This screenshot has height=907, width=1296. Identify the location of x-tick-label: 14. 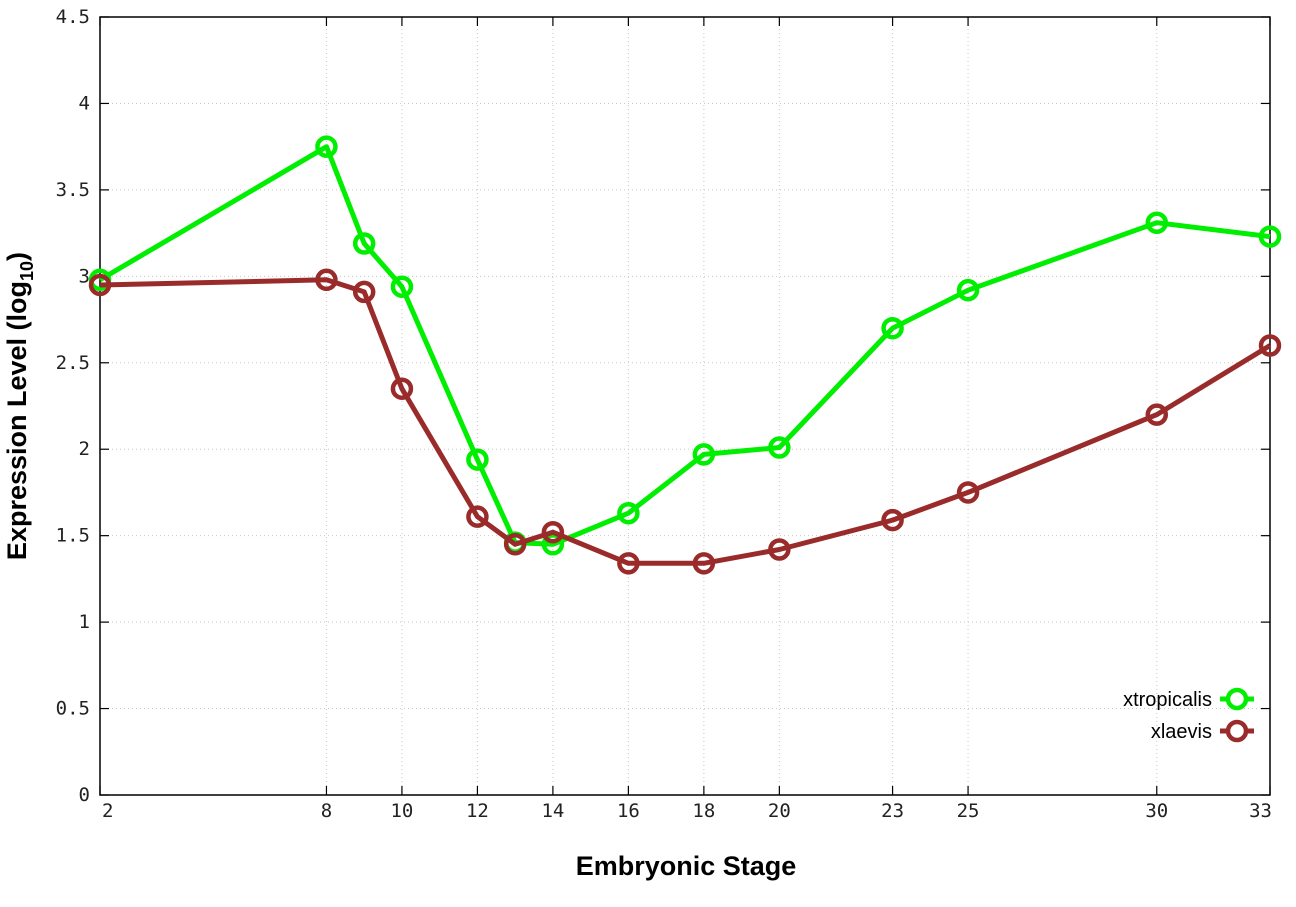
(552, 811).